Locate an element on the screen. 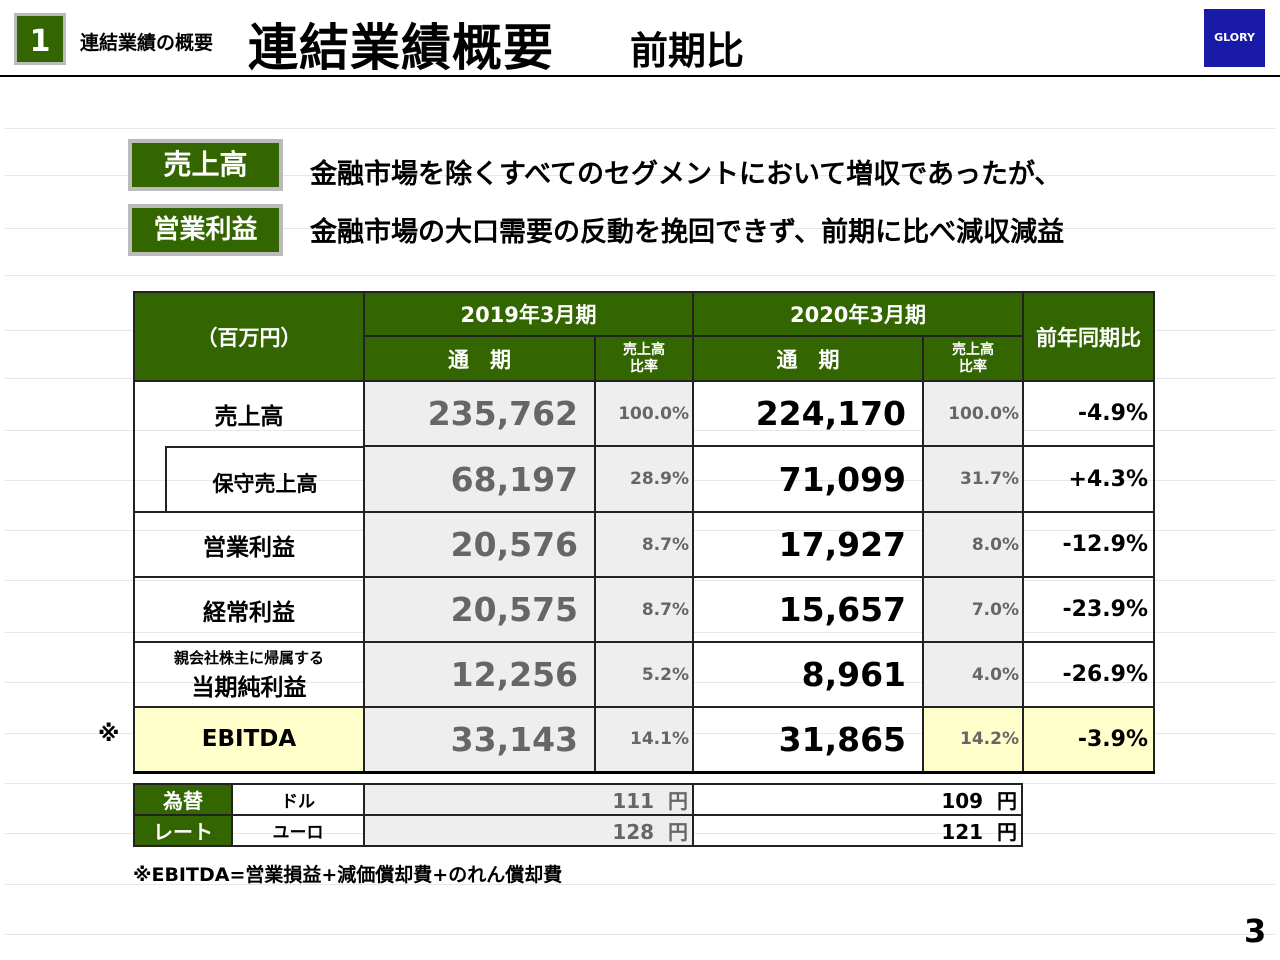  yoy-value: -3.9% is located at coordinates (1088, 739).